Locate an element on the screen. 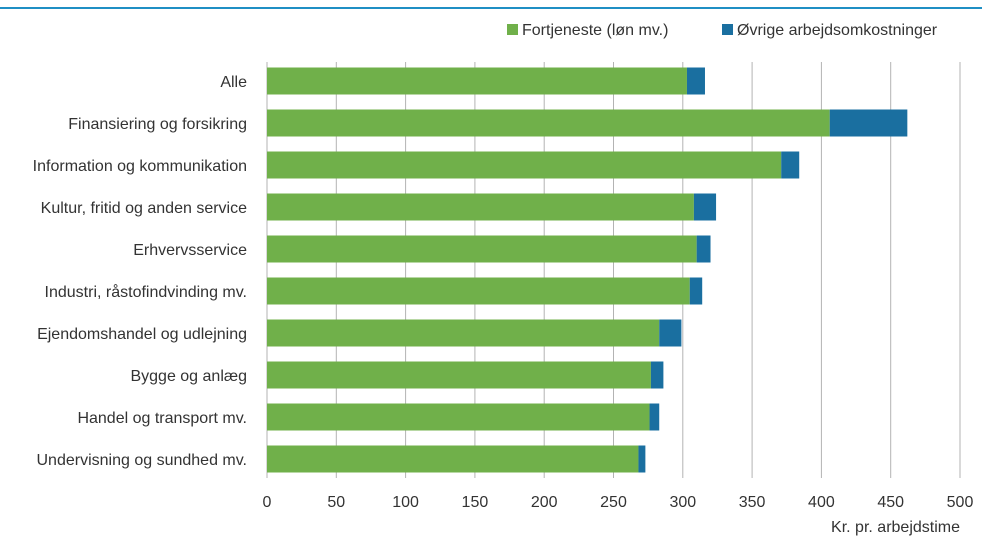  category-label: Information og kommunikation is located at coordinates (140, 166).